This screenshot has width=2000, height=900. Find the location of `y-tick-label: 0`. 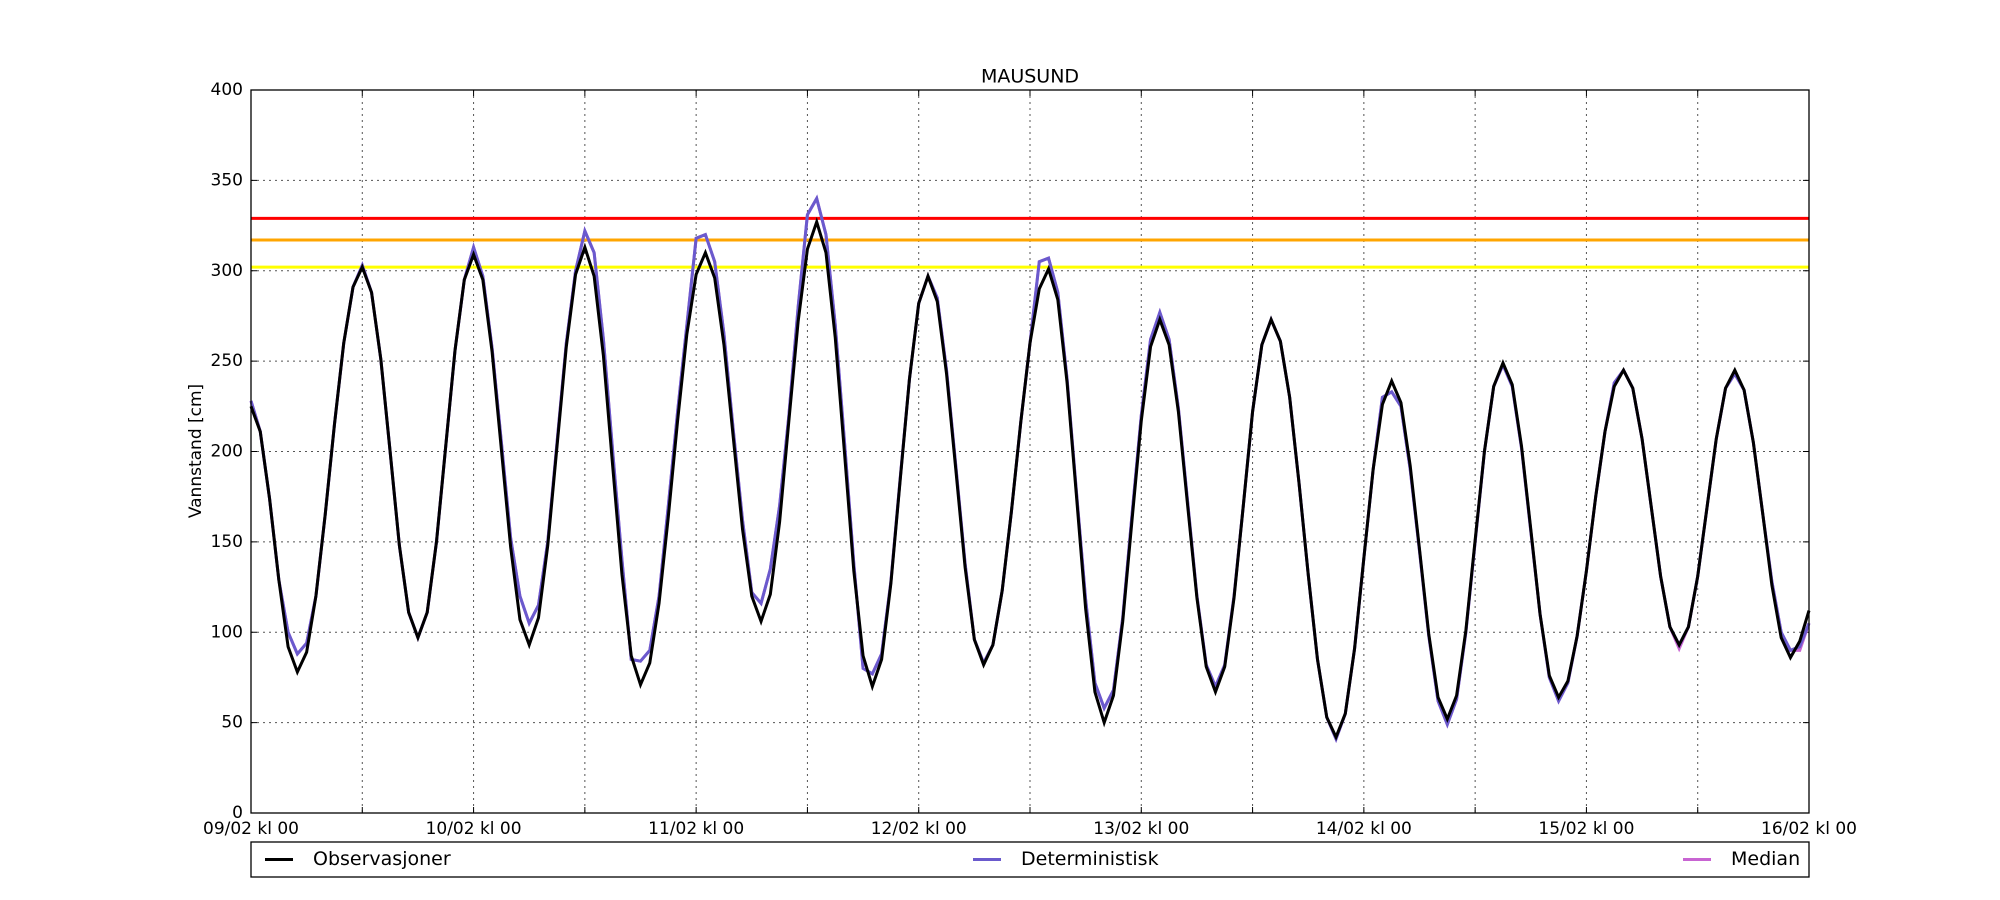

y-tick-label: 0 is located at coordinates (237, 813).